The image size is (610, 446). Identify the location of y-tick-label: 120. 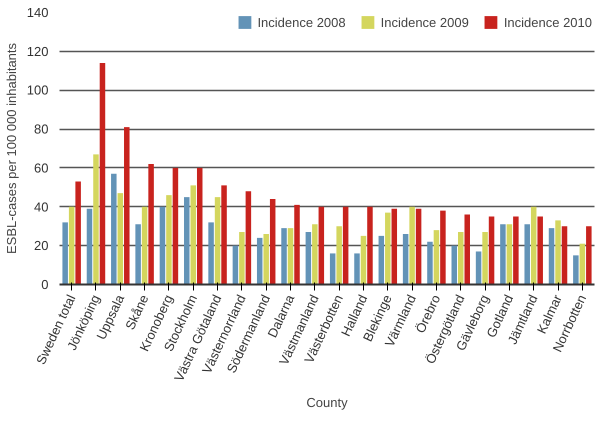
(37, 51).